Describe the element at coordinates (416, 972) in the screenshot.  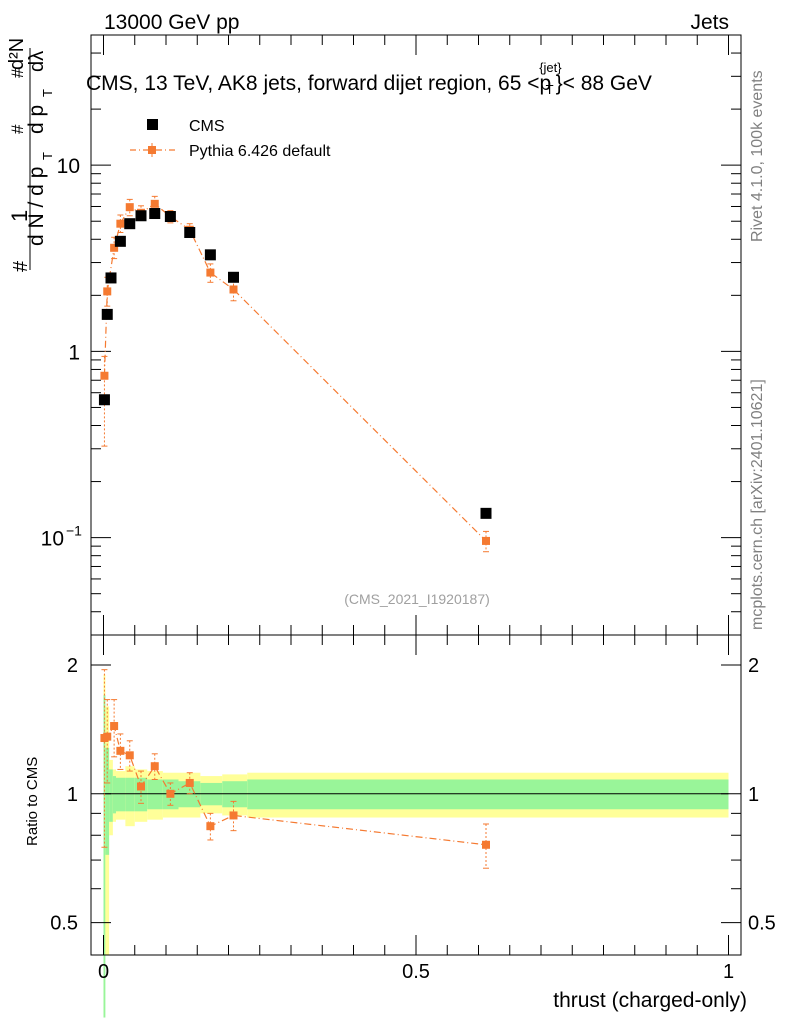
I see `ratio-x-tick-label: 0.5` at that location.